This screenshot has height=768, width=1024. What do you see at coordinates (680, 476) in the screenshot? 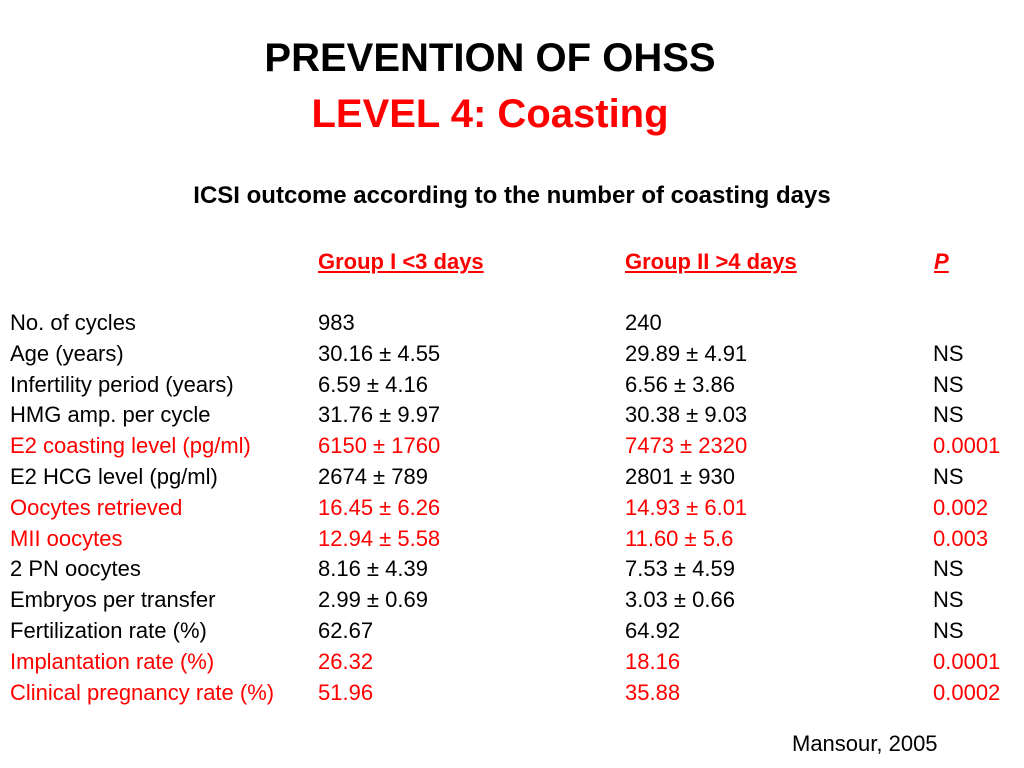
I see `group-2-value: 2801 ± 930` at bounding box center [680, 476].